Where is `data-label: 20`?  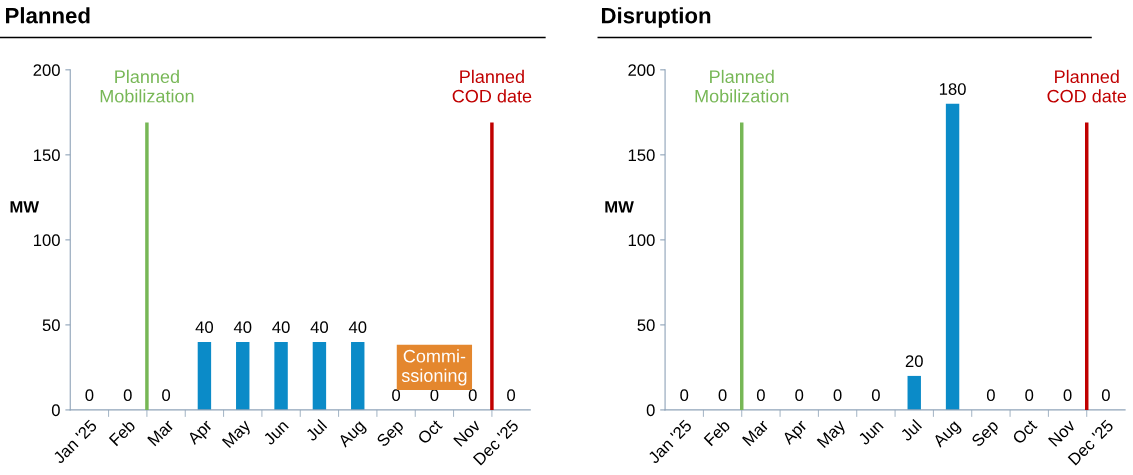
data-label: 20 is located at coordinates (914, 361).